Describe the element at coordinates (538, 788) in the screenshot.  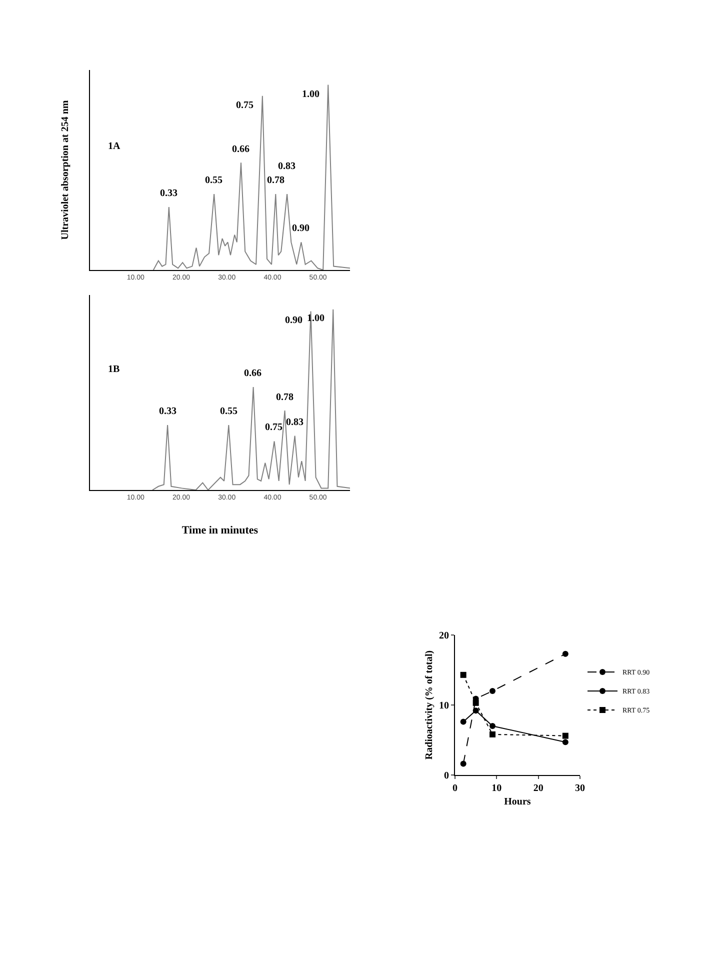
I see `x-tick-label: 20` at that location.